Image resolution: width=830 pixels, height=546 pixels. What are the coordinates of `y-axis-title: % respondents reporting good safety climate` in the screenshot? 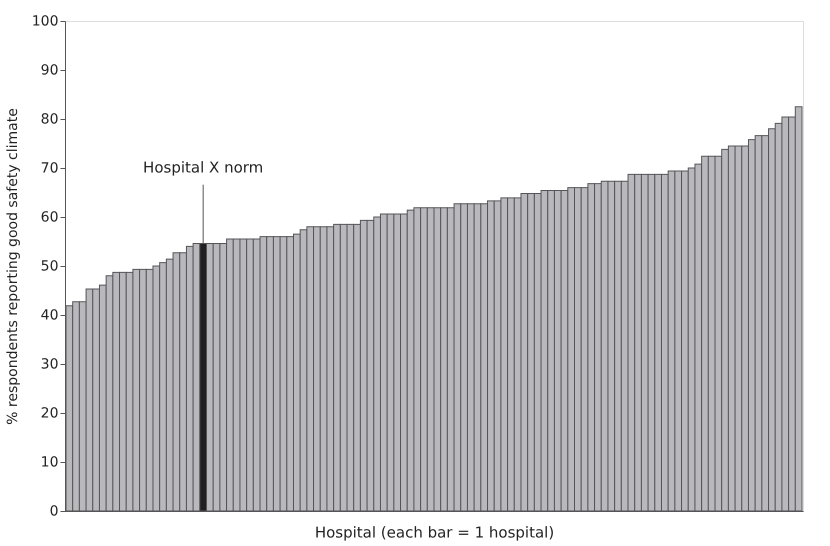 It's located at (12, 266).